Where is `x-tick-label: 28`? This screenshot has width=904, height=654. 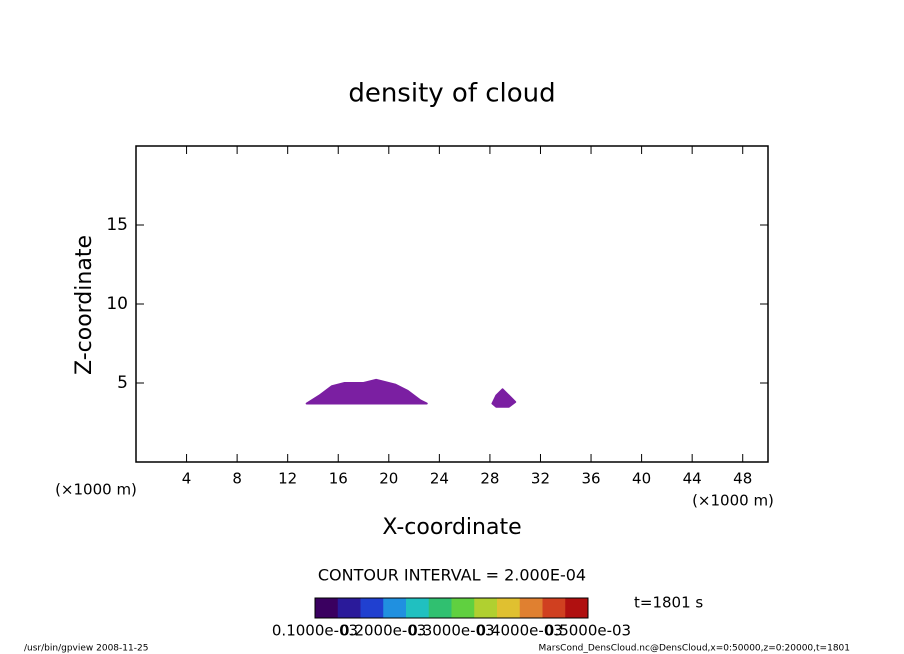 x-tick-label: 28 is located at coordinates (489, 479).